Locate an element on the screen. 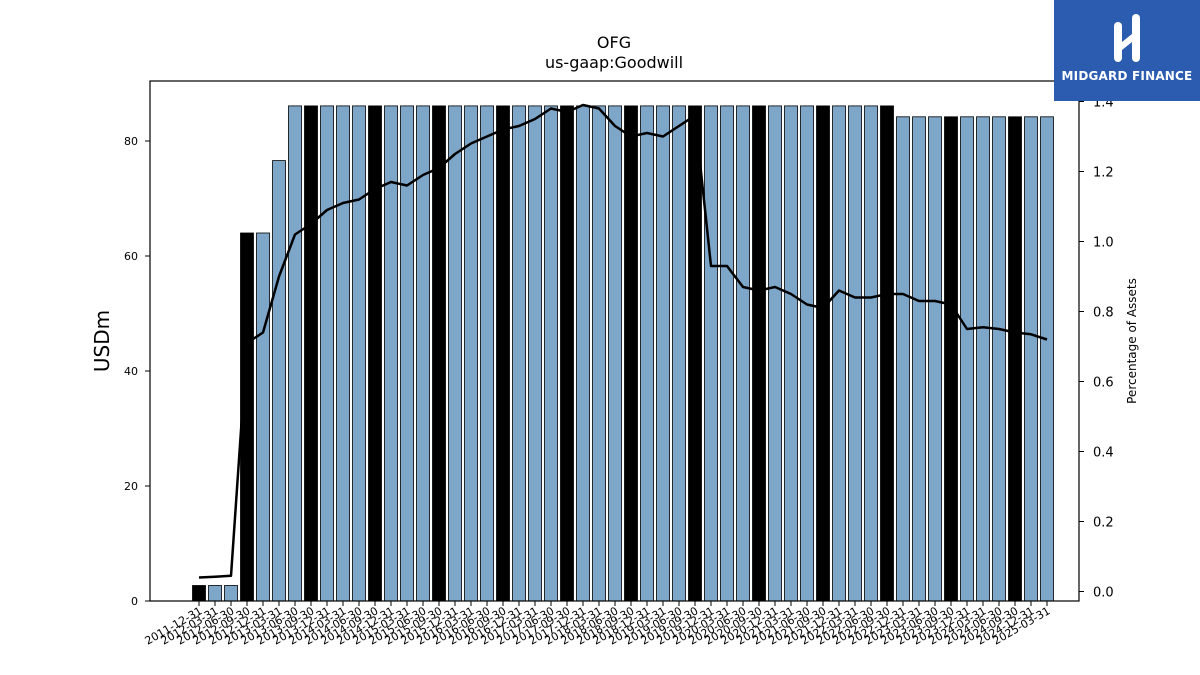 The image size is (1200, 675). y-axis-label: USDm is located at coordinates (102, 341).